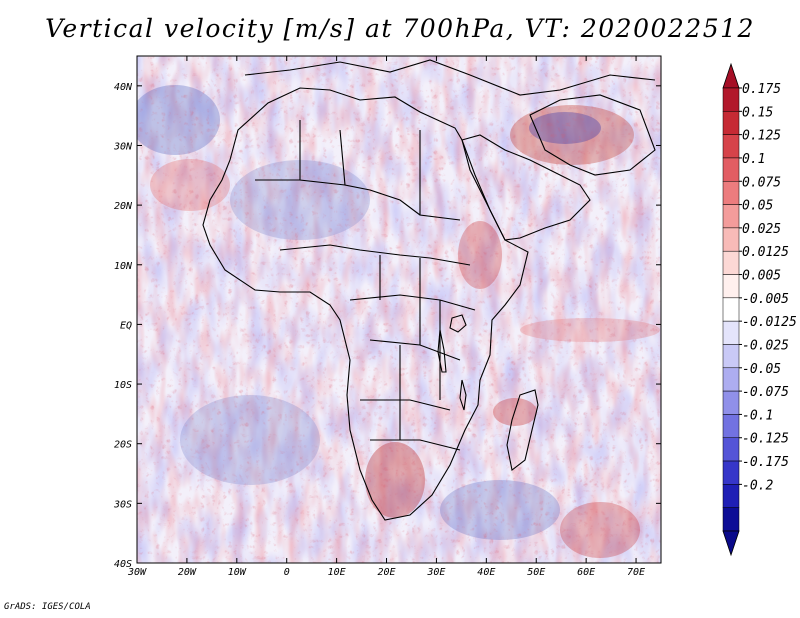  I want to click on lat-tick-label: 20S, so click(123, 445).